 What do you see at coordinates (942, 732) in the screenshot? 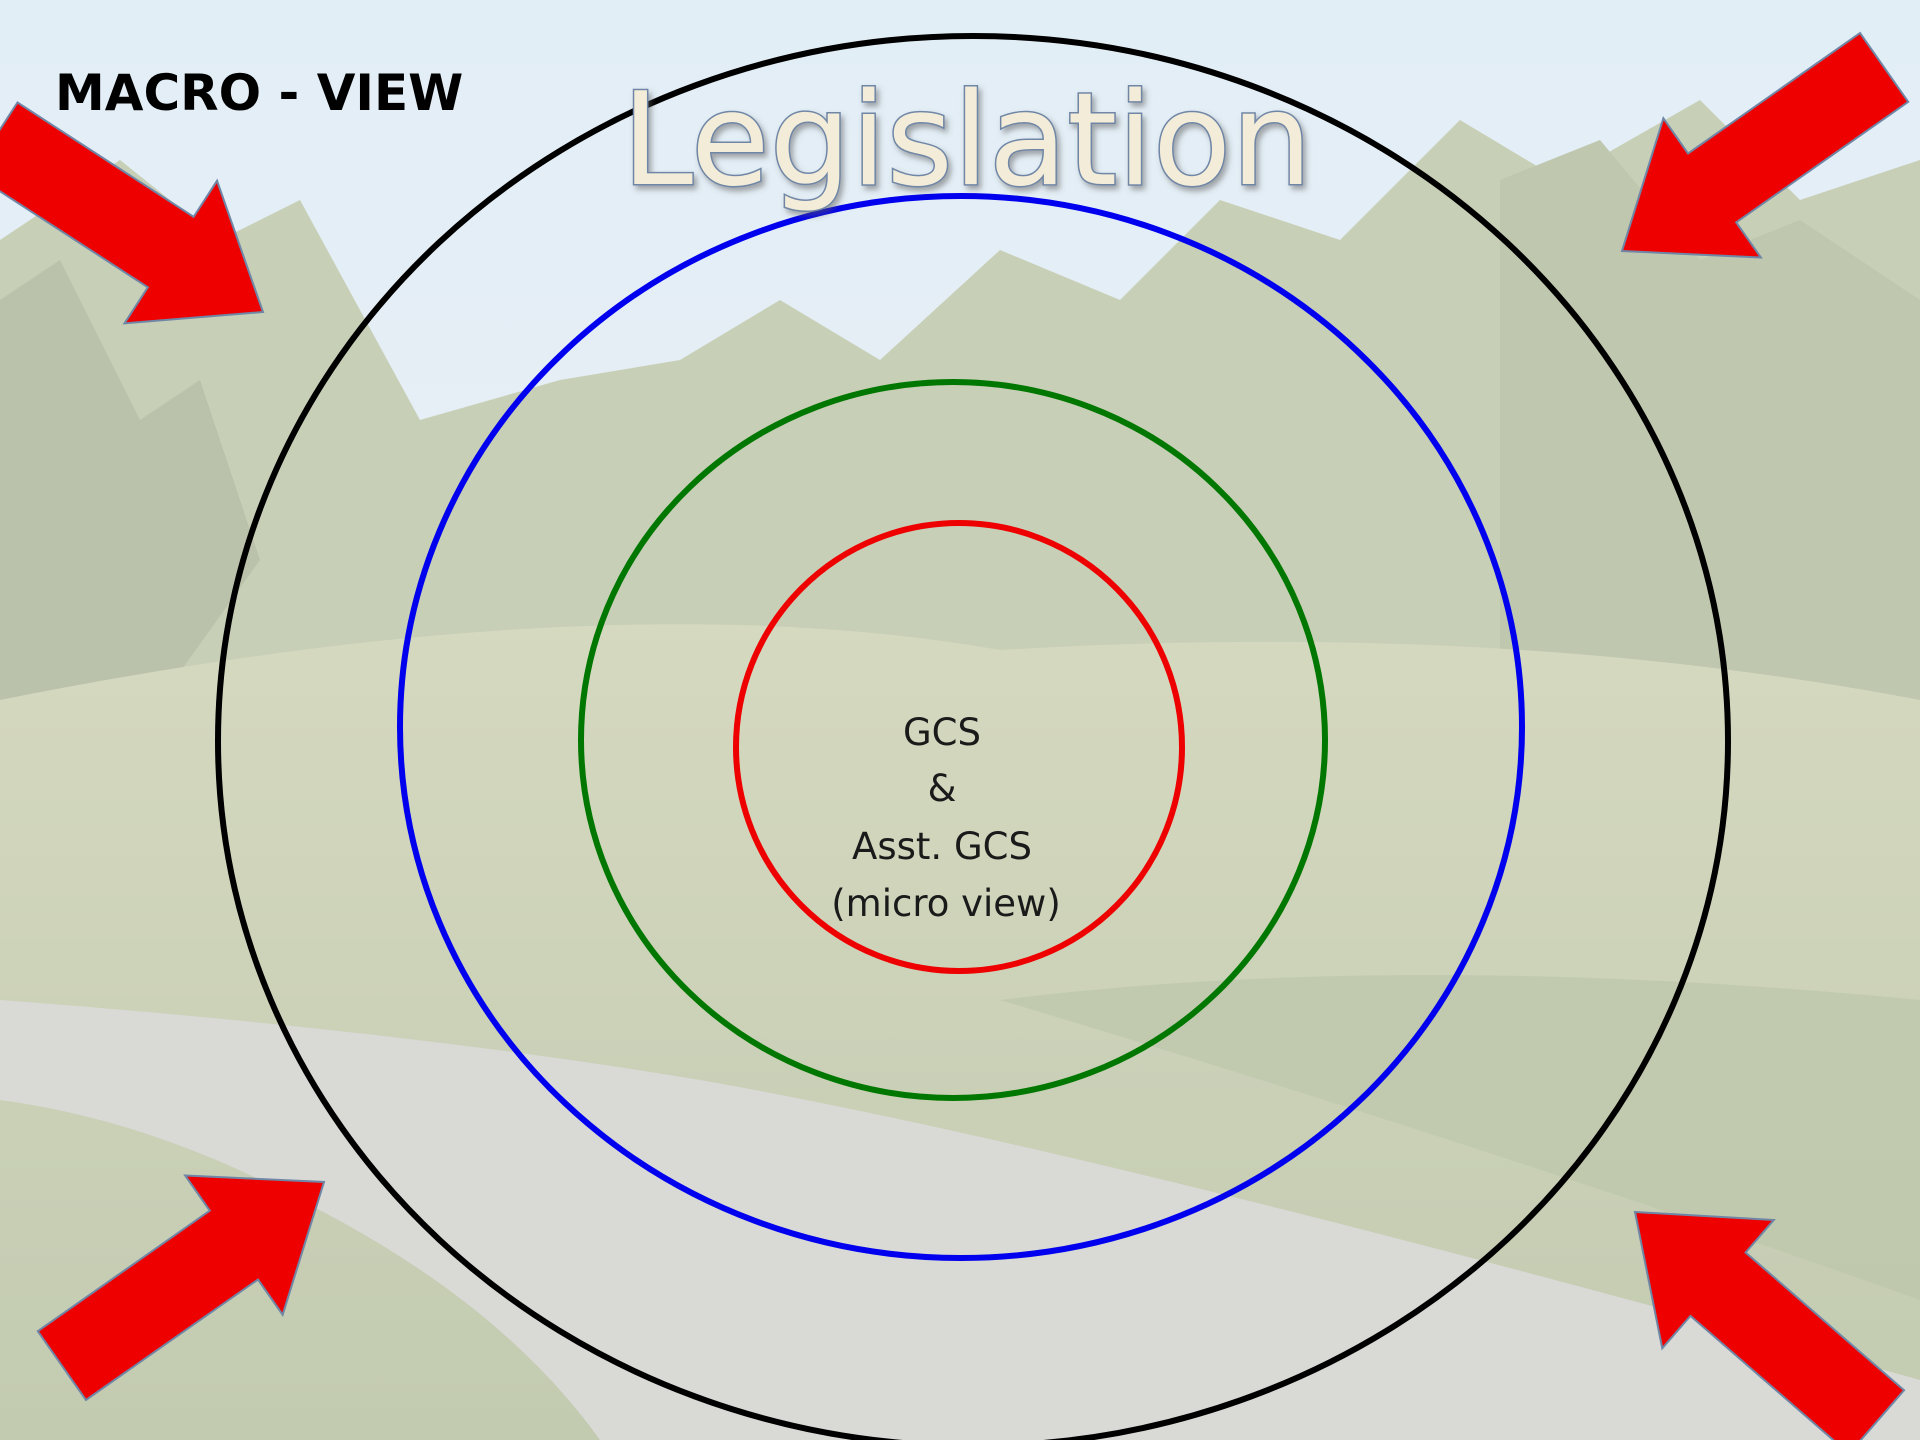
I see `center-line: GCS` at bounding box center [942, 732].